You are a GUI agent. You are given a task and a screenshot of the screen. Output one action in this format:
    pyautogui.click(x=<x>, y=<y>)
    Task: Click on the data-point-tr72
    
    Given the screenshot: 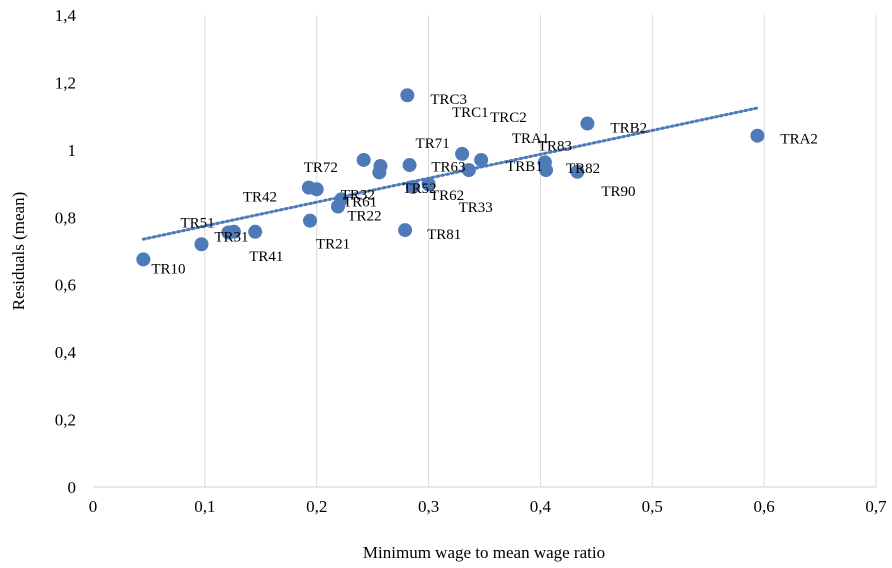 What is the action you would take?
    pyautogui.click(x=363, y=159)
    